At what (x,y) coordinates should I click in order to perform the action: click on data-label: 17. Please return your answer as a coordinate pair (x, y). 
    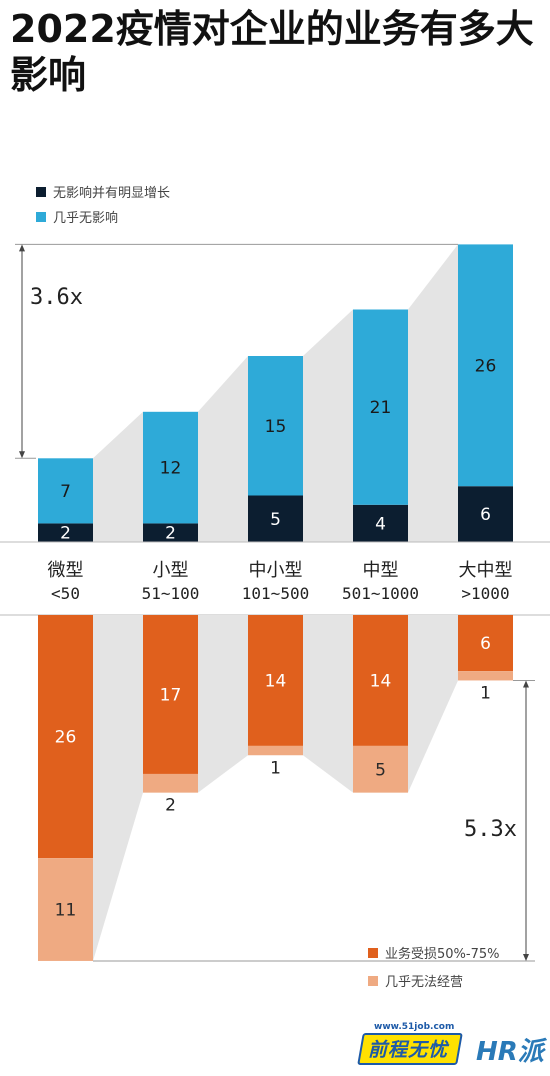
    Looking at the image, I should click on (171, 695).